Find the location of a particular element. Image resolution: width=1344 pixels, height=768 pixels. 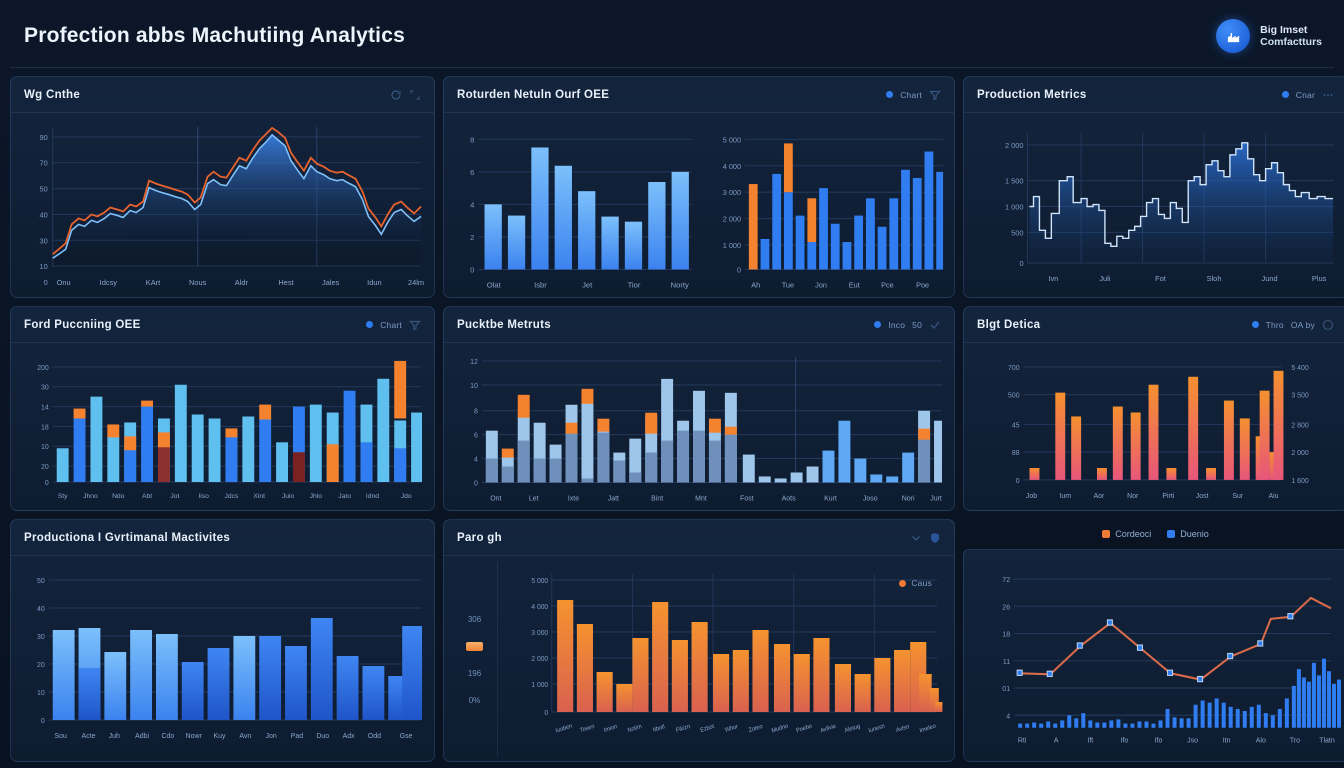

legend-swatch-orange-icon is located at coordinates (1106, 534).